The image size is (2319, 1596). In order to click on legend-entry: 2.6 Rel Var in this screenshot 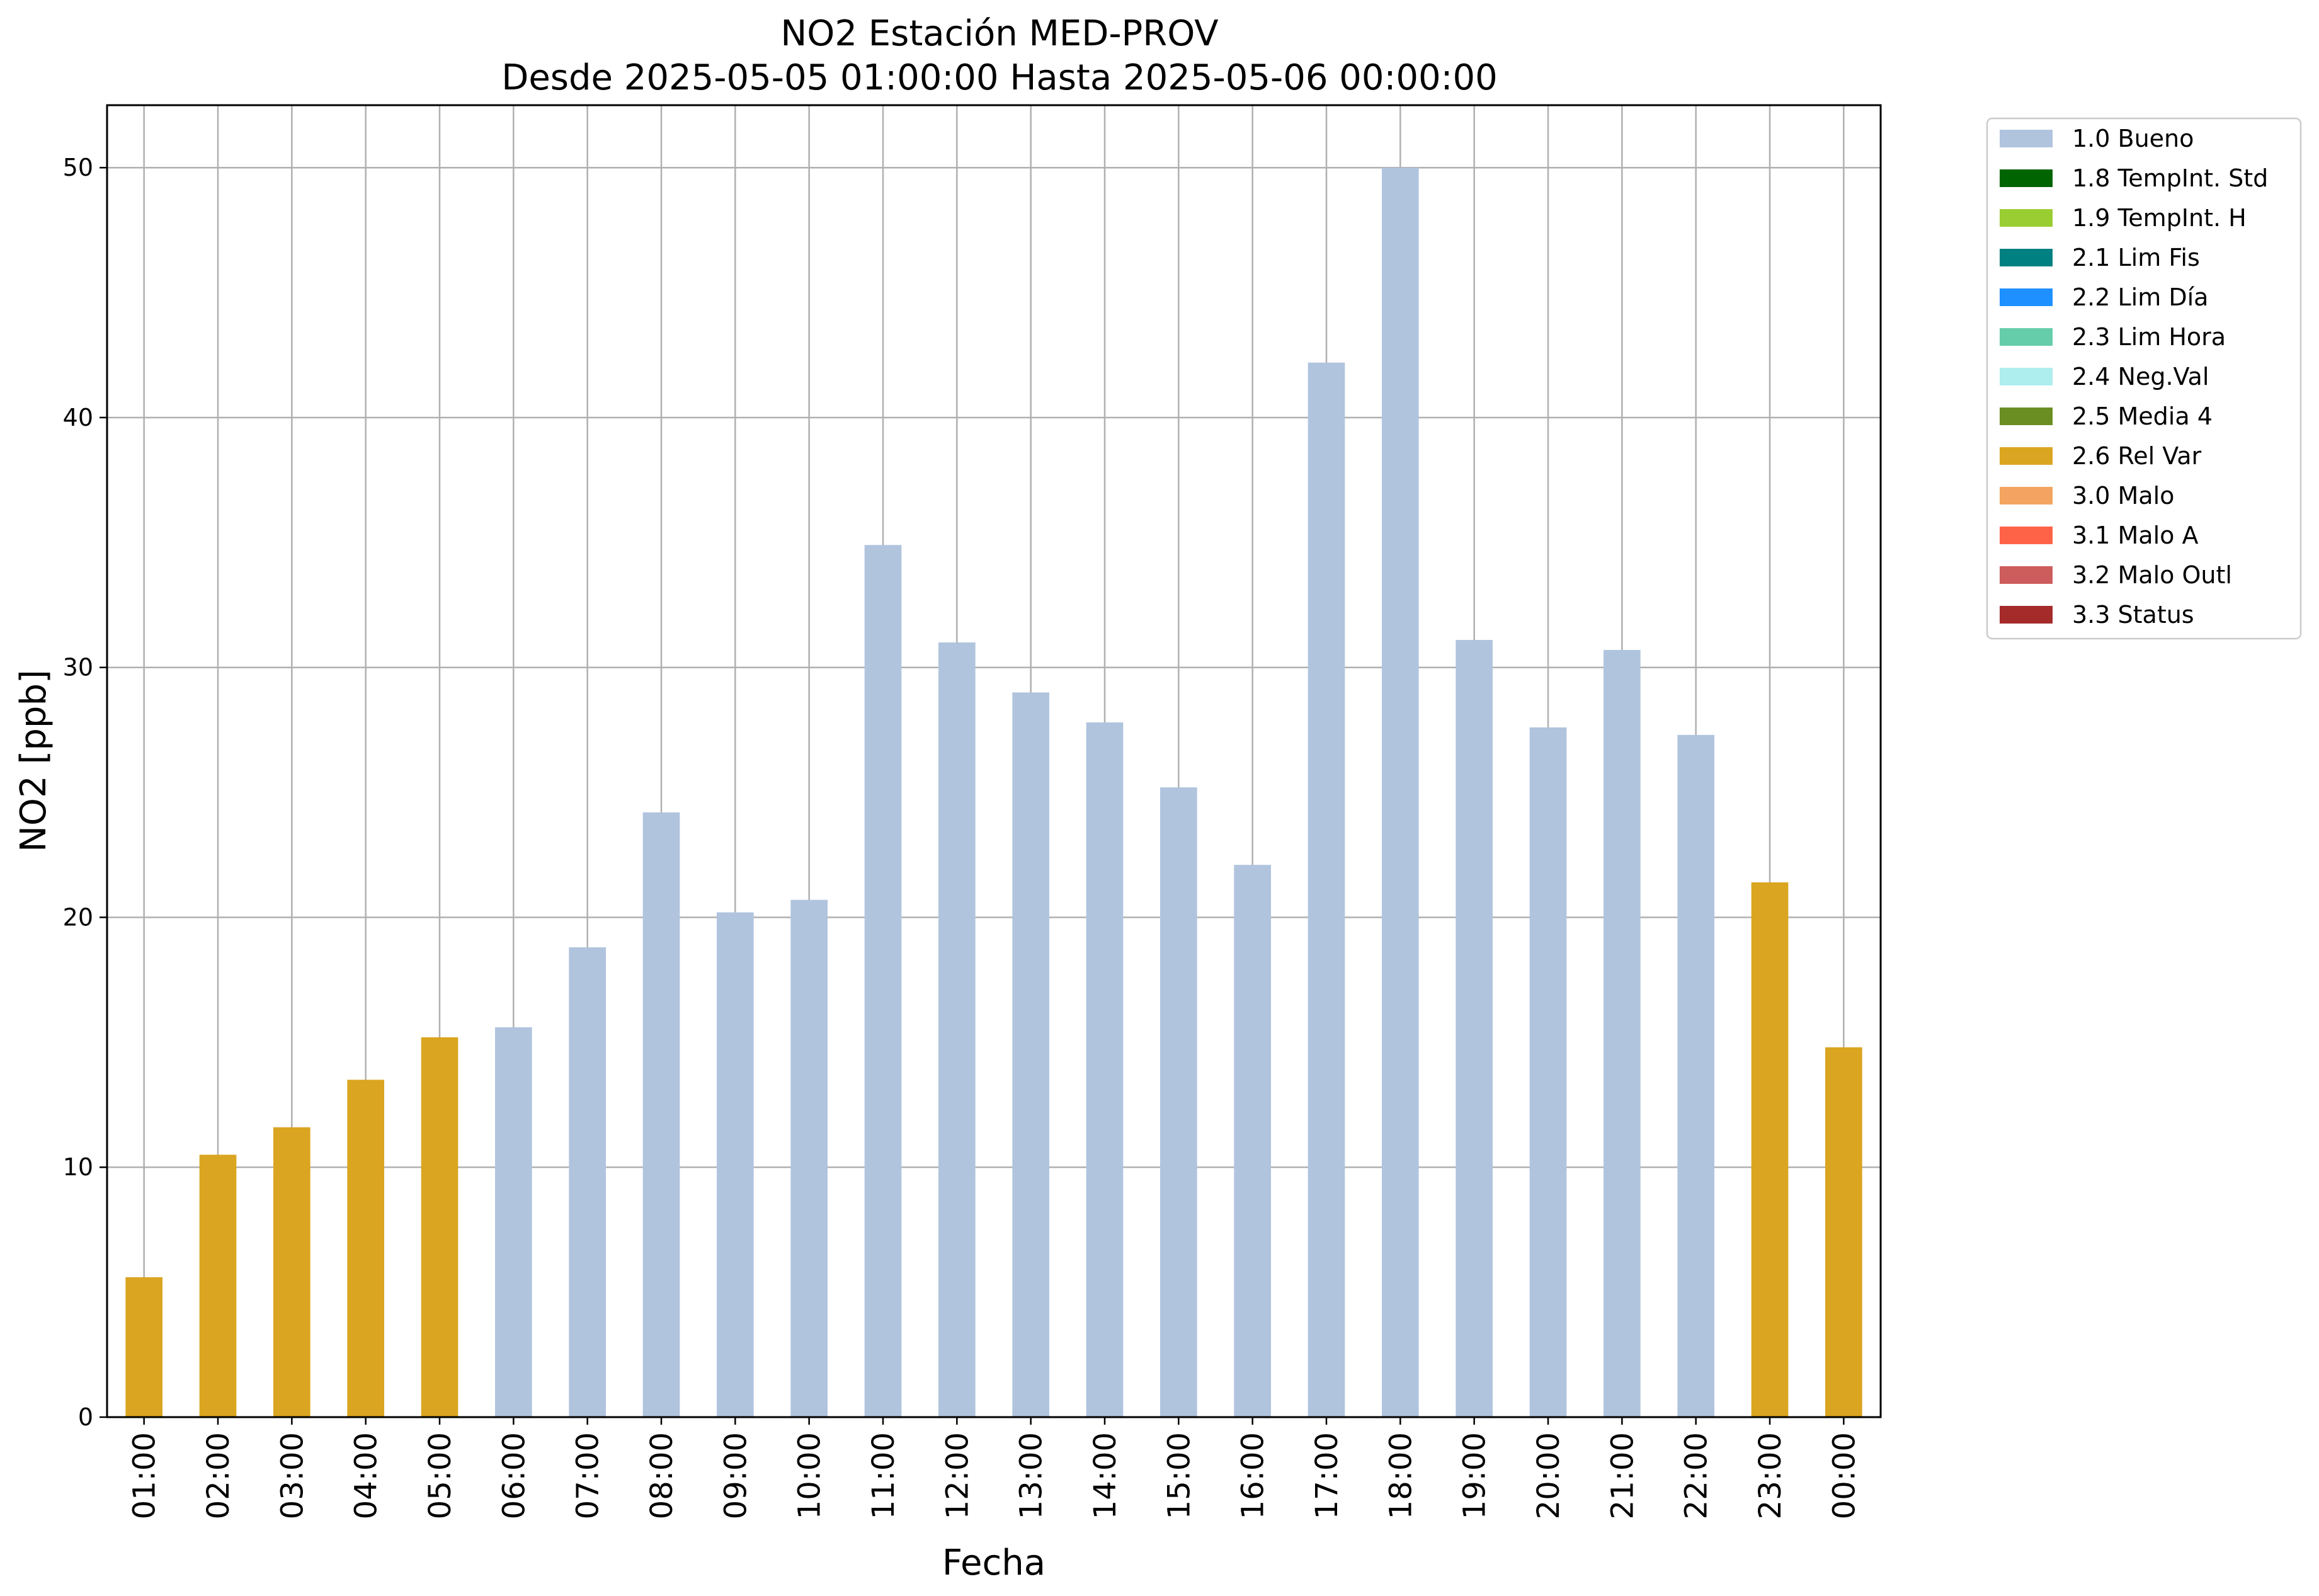, I will do `click(2137, 456)`.